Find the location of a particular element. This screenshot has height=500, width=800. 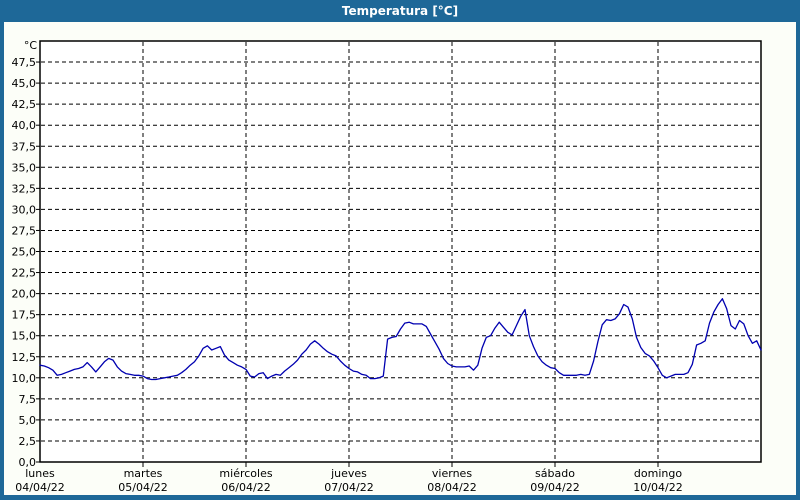

day-date-label: 08/04/22 is located at coordinates (451, 487).